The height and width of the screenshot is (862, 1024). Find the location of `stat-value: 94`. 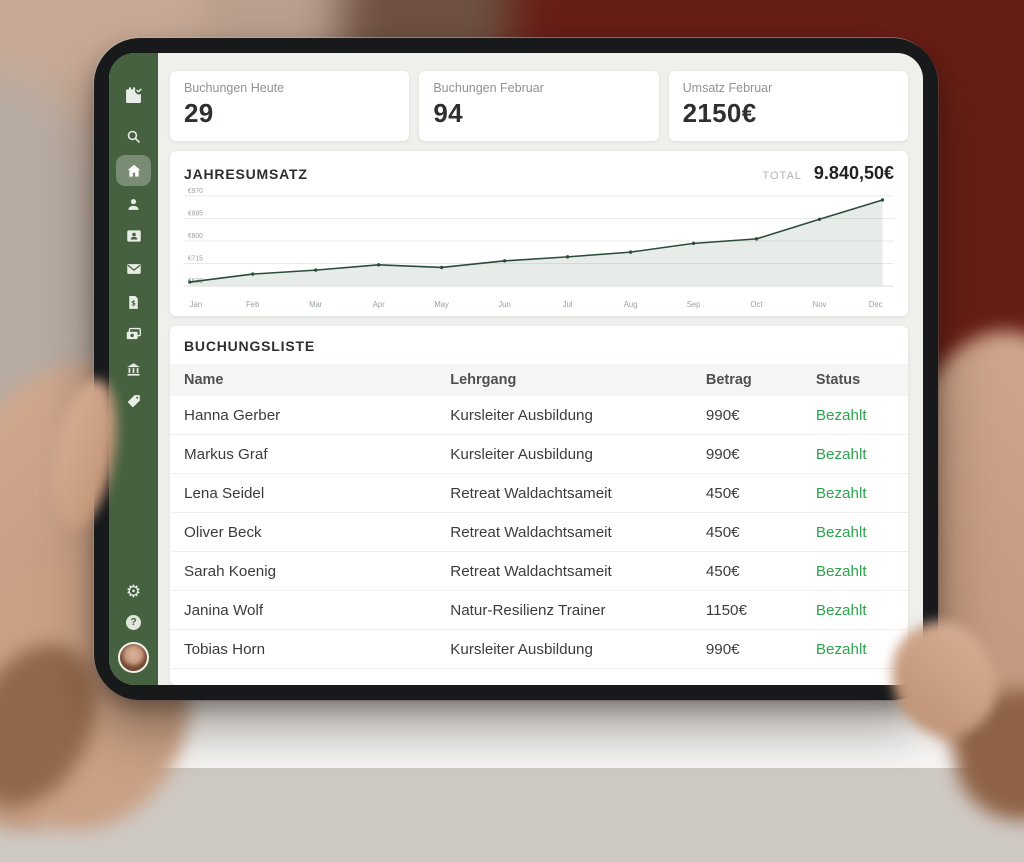

stat-value: 94 is located at coordinates (448, 113).